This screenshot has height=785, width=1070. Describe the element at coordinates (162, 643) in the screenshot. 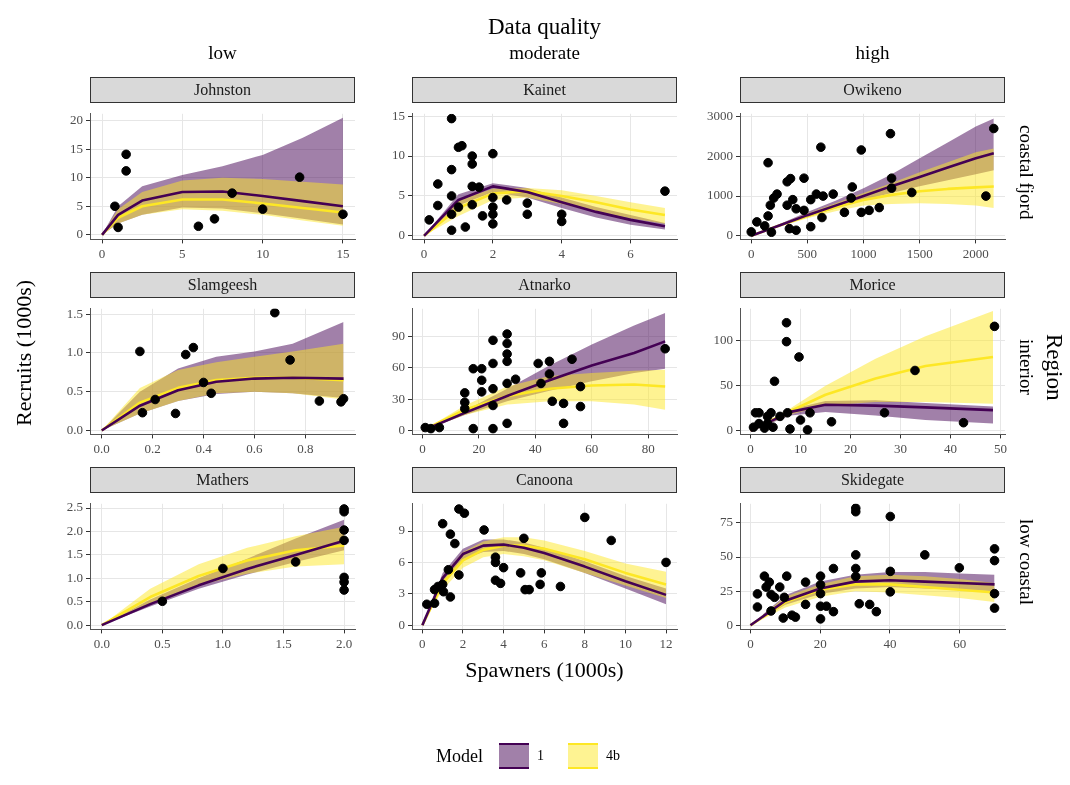

I see `x-tick-label: 0.5` at that location.